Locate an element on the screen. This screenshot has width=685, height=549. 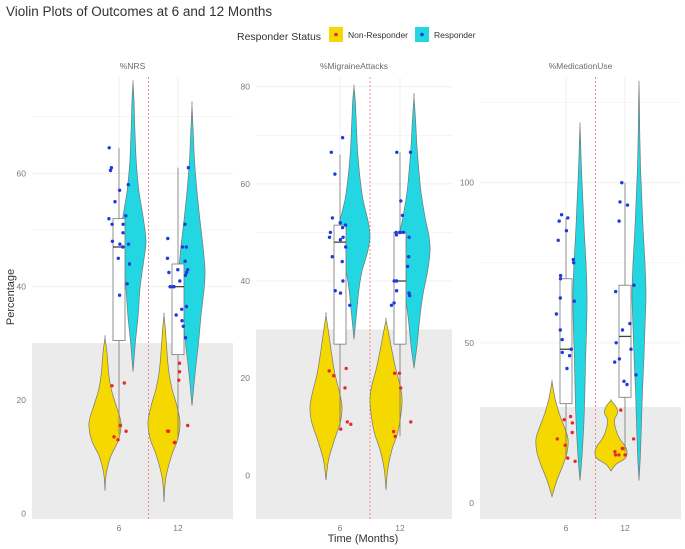
legend-title: Responder Status is located at coordinates (279, 37).